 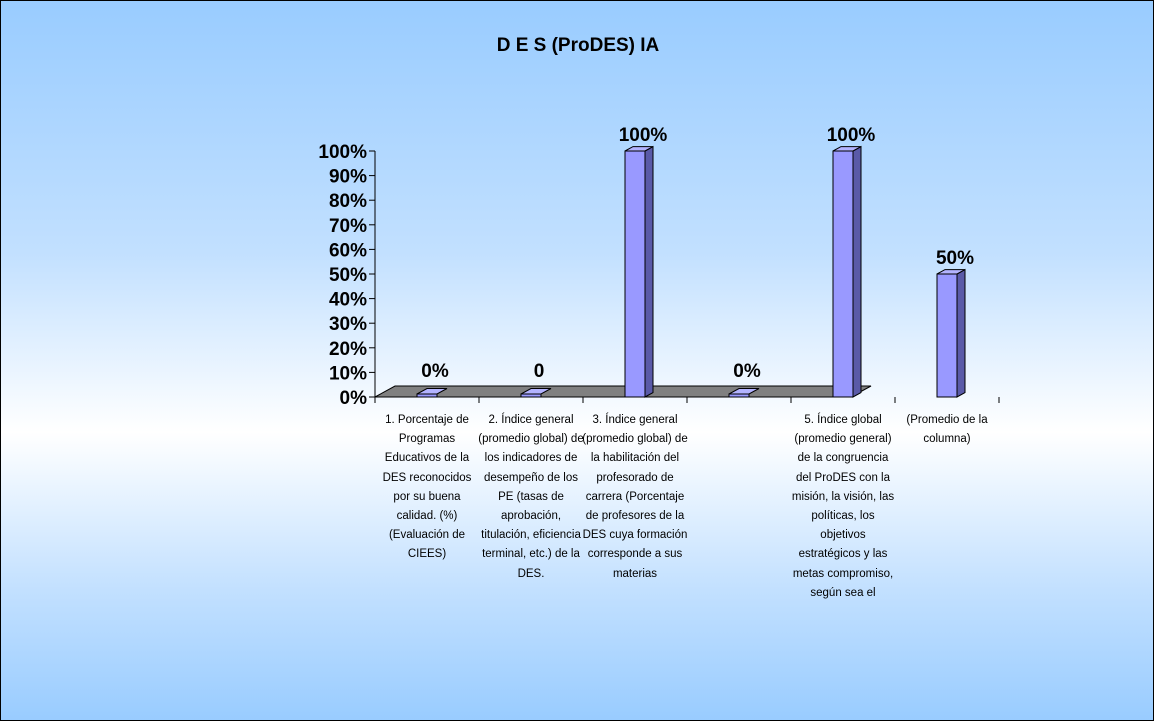 What do you see at coordinates (539, 371) in the screenshot?
I see `data-label: 0` at bounding box center [539, 371].